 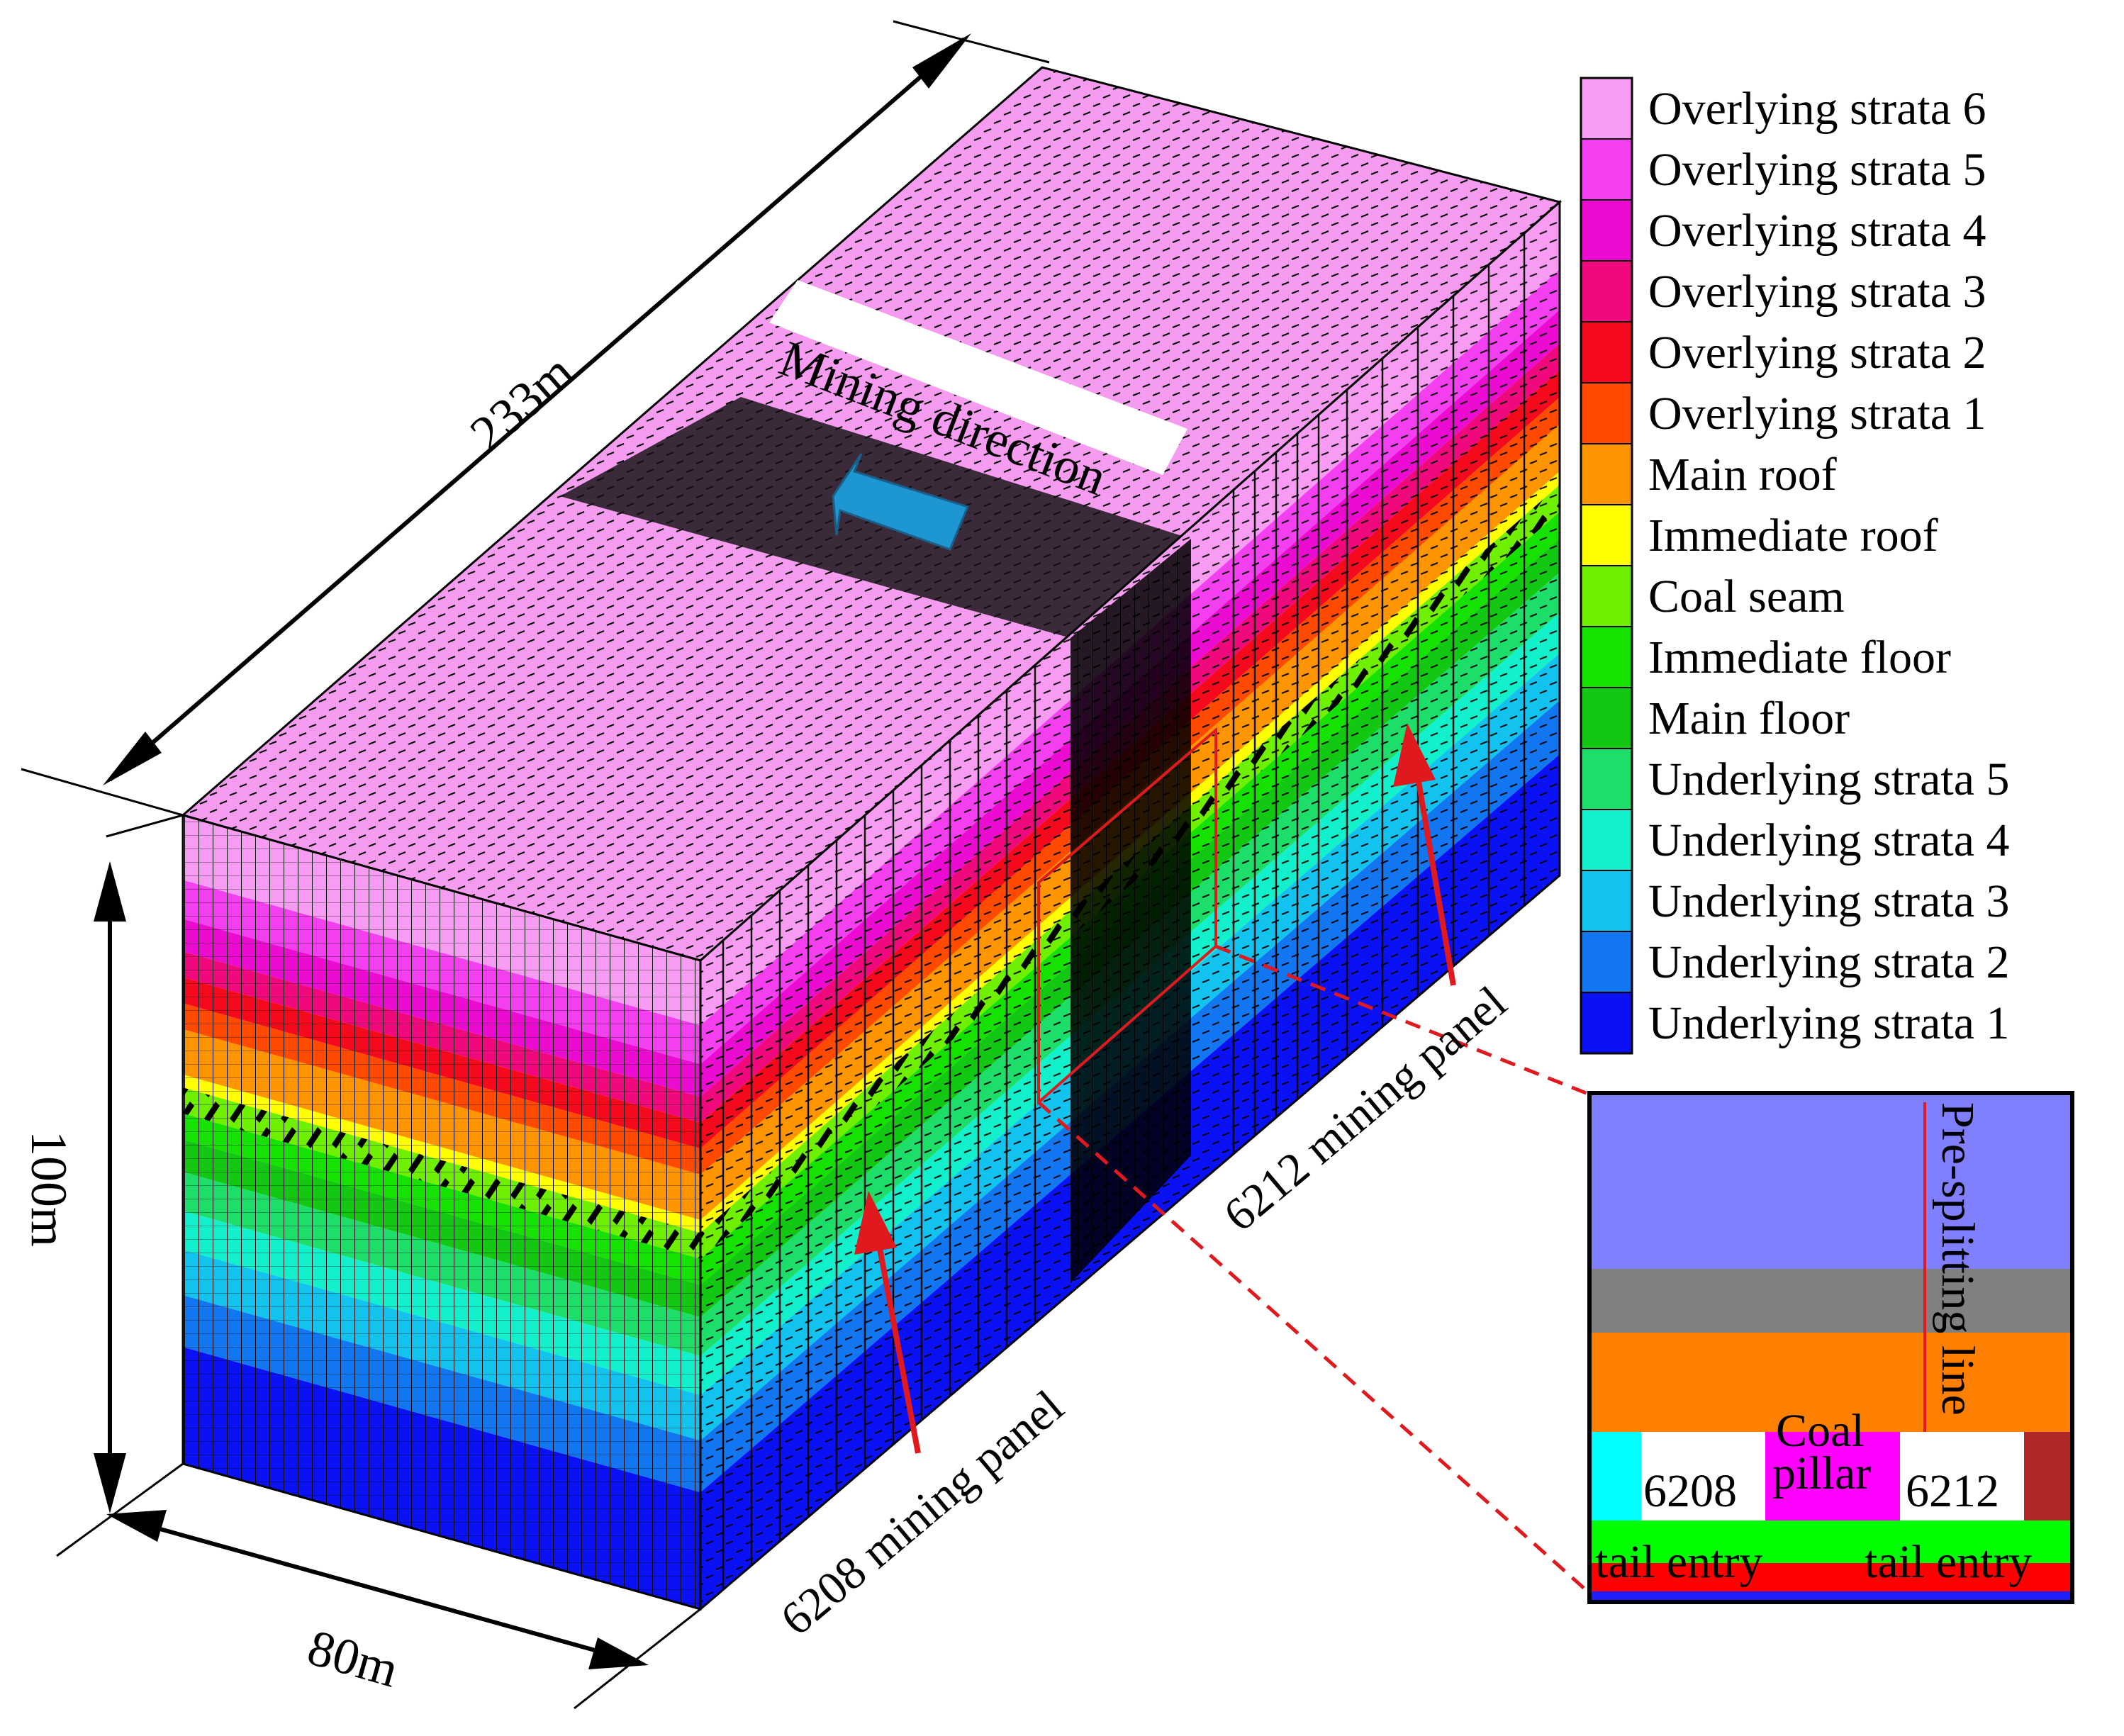 What do you see at coordinates (1315, 1349) in the screenshot?
I see `detail-leader-bottom` at bounding box center [1315, 1349].